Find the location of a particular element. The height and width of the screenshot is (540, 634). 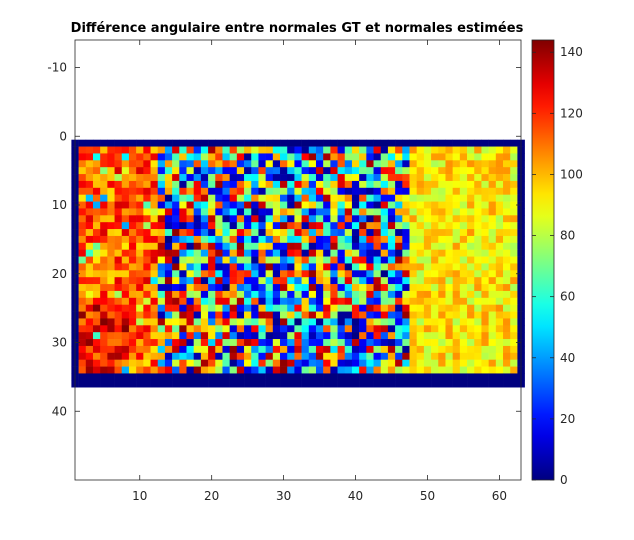

y-tick-label: 30 is located at coordinates (59, 343).